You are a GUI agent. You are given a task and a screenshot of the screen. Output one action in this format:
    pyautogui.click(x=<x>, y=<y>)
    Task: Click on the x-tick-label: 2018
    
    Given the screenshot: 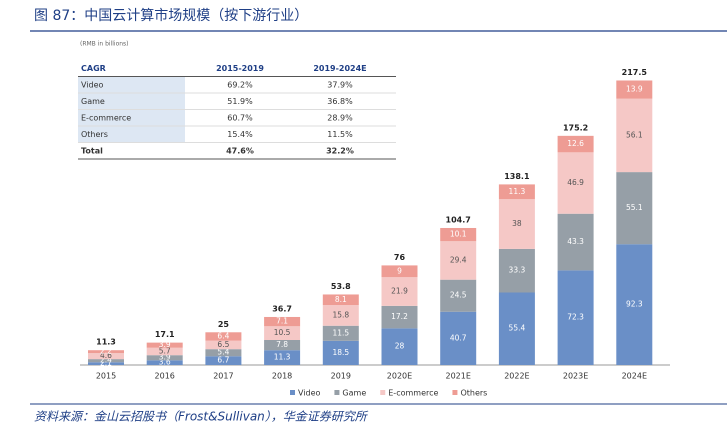 What is the action you would take?
    pyautogui.click(x=282, y=376)
    